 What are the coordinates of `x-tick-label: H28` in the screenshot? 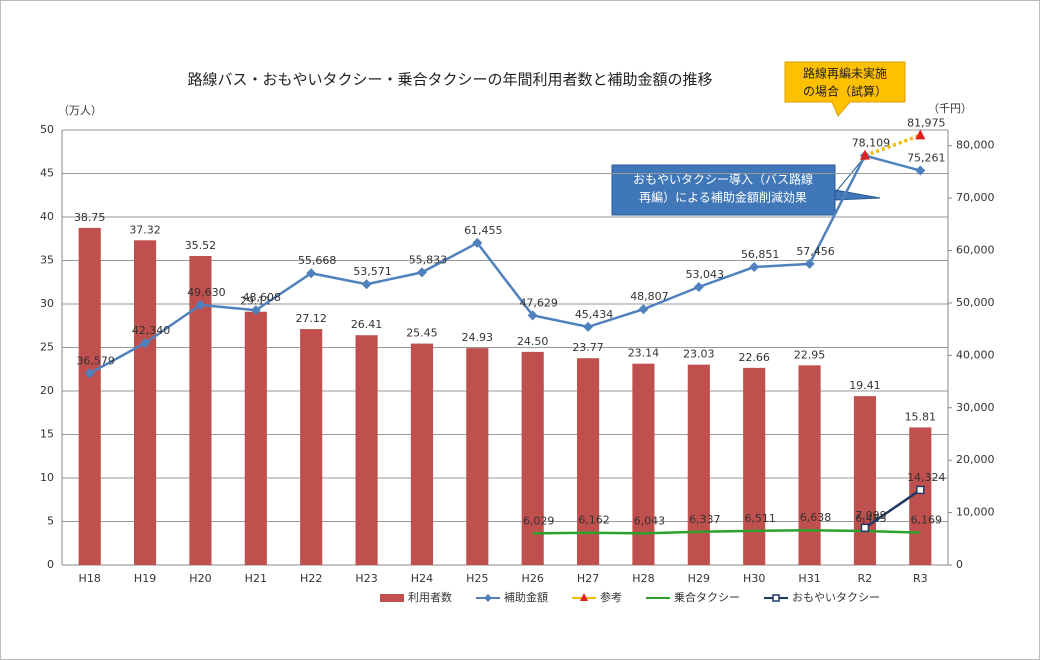 It's located at (643, 578).